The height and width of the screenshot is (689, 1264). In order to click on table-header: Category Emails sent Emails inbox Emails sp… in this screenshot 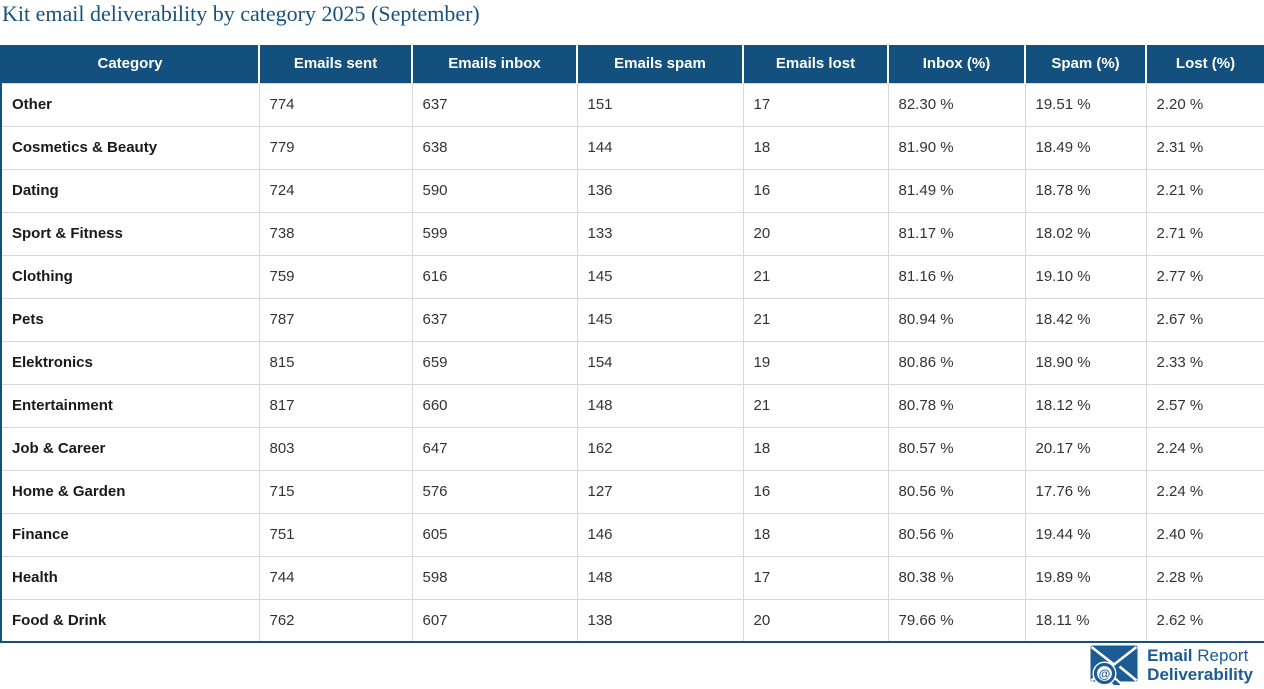, I will do `click(632, 64)`.